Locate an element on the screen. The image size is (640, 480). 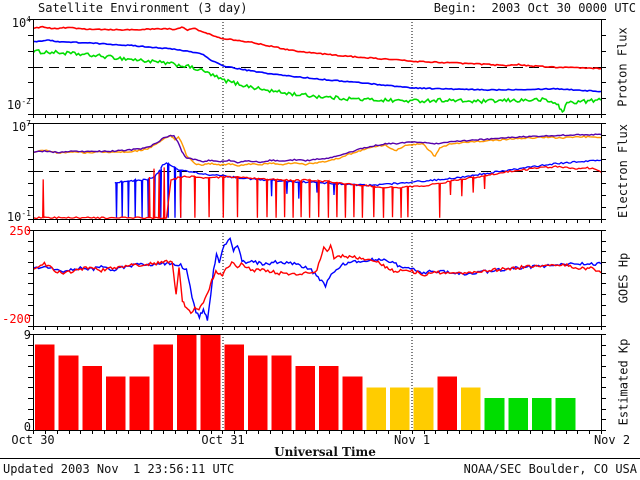
proton-flux-red-trace is located at coordinates (317, 47).